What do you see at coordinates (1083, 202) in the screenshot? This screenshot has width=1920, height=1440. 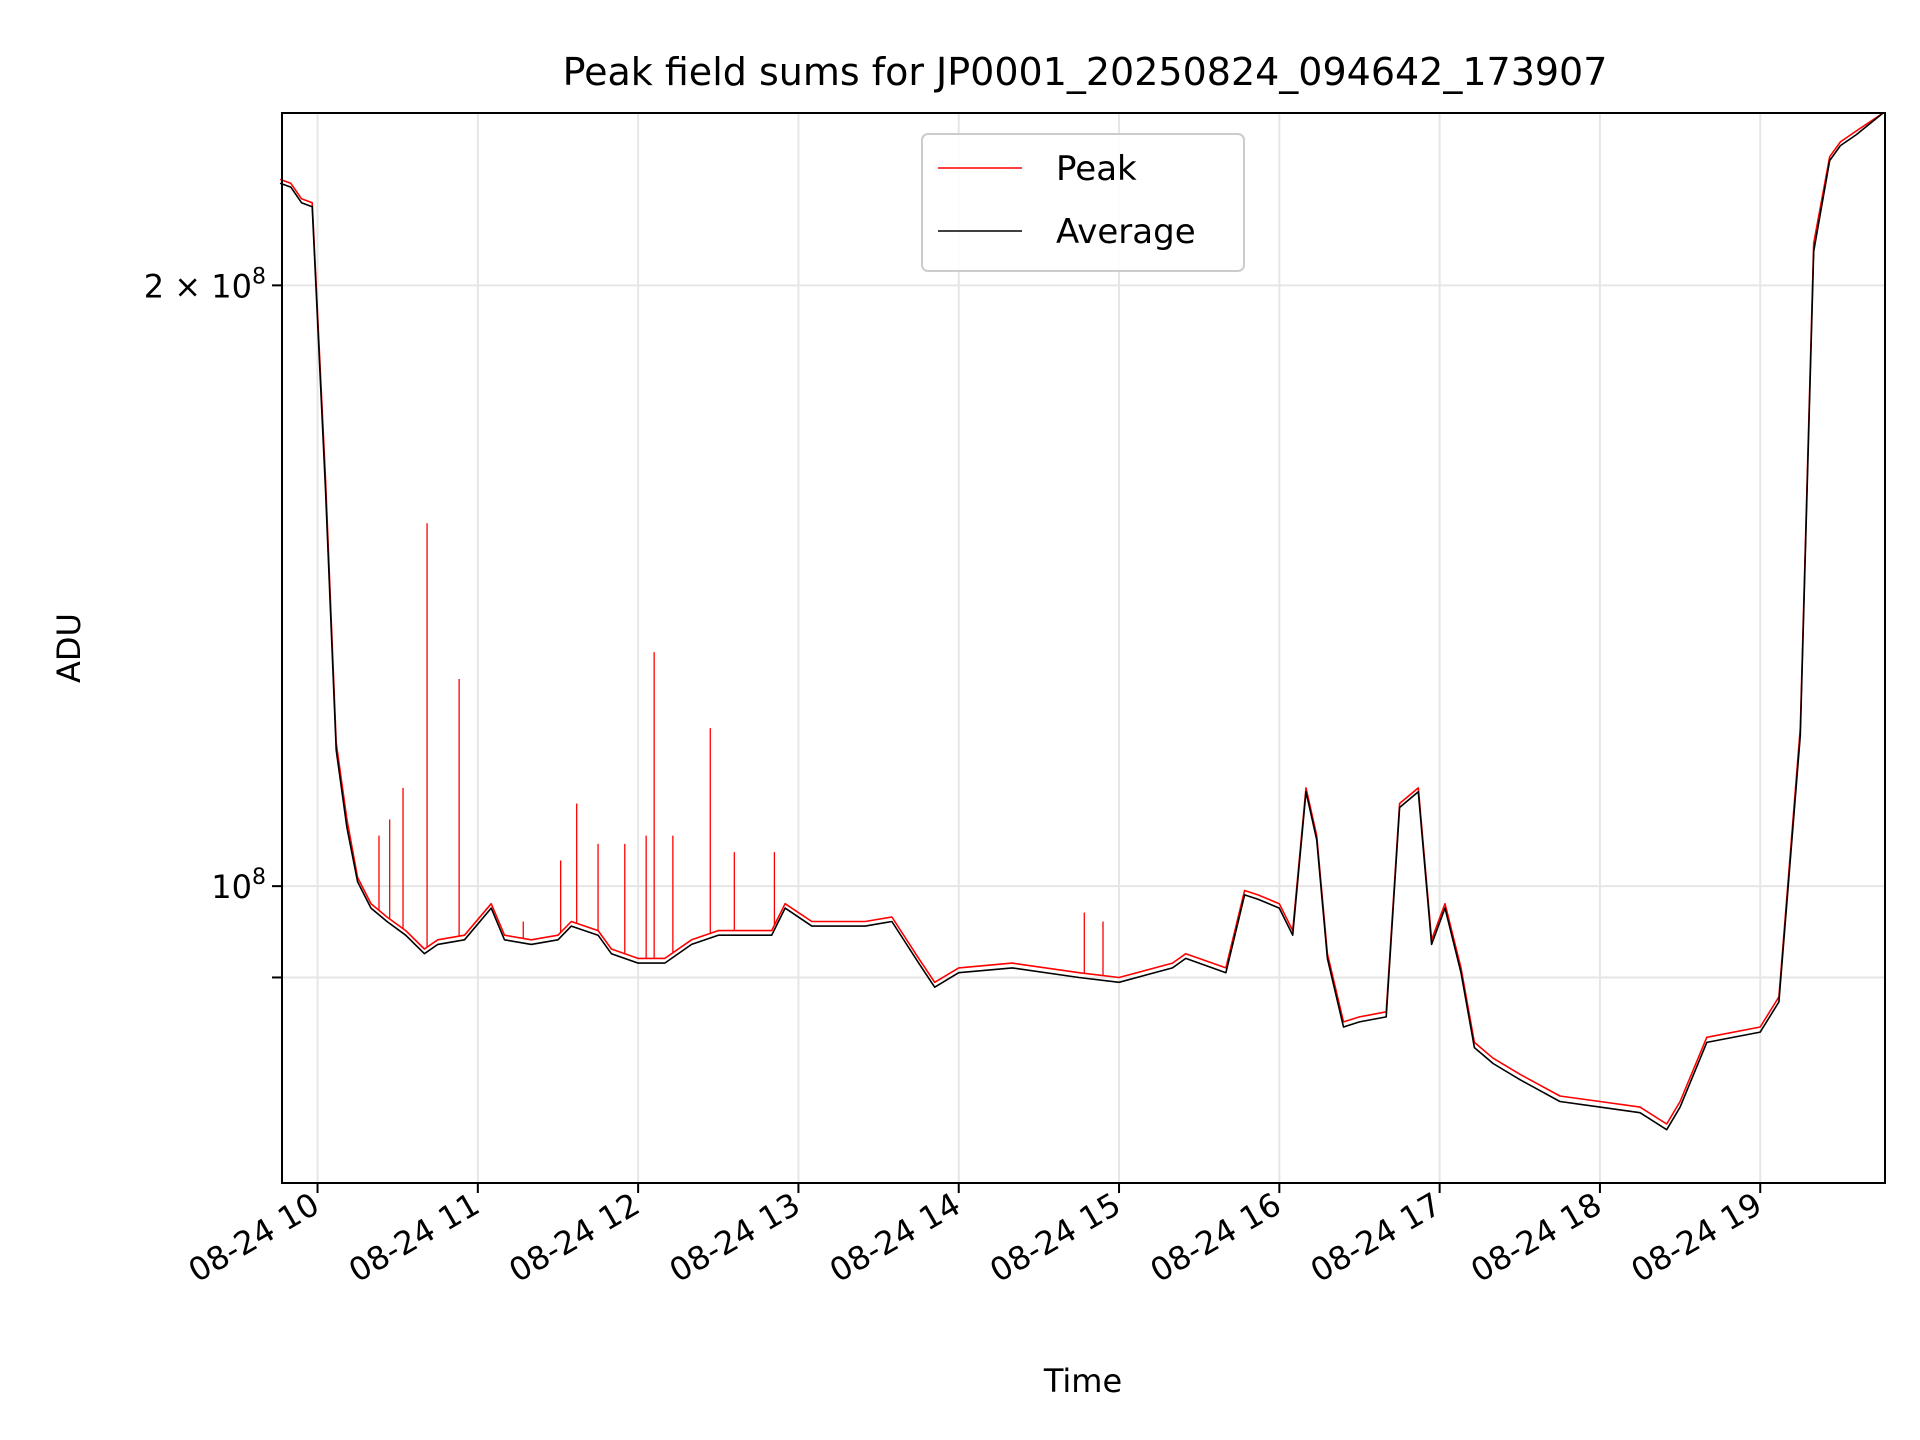 I see `legend: Peak Average` at bounding box center [1083, 202].